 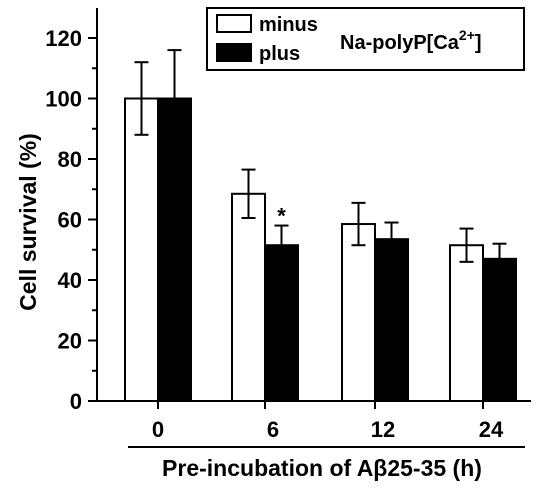 I want to click on x-tick-label: 6, so click(x=273, y=429).